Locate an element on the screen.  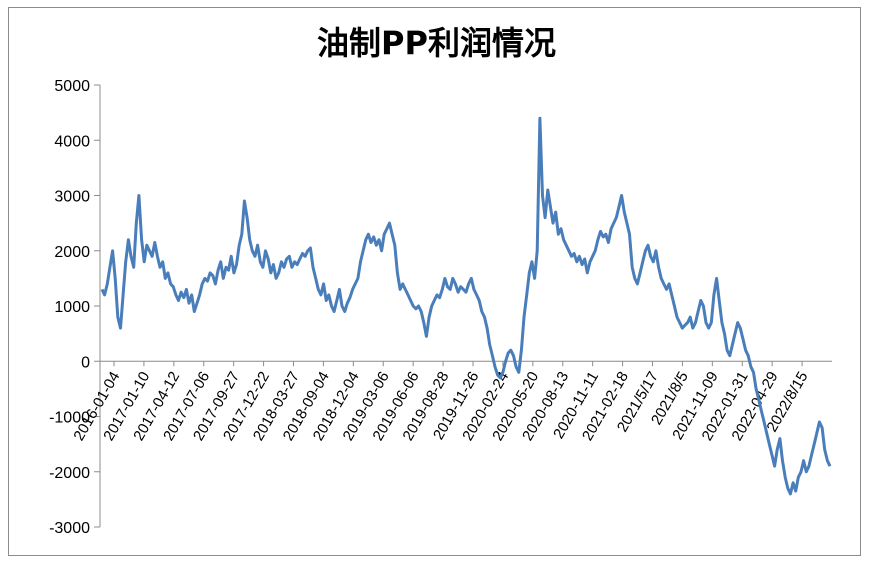
y-tick-label: 1000 is located at coordinates (72, 307).